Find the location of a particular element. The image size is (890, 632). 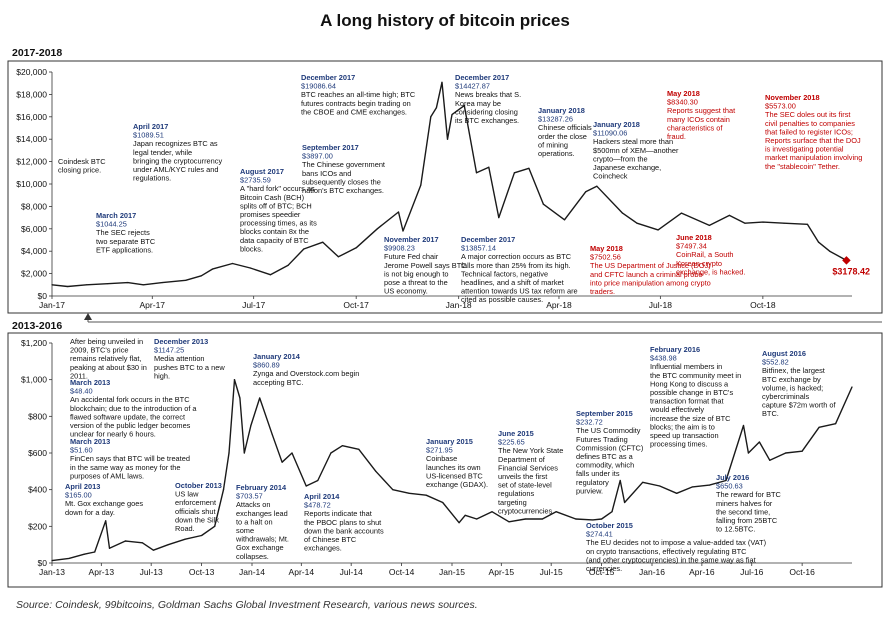

annotation-text: capture $72m worth of is located at coordinates (799, 405).